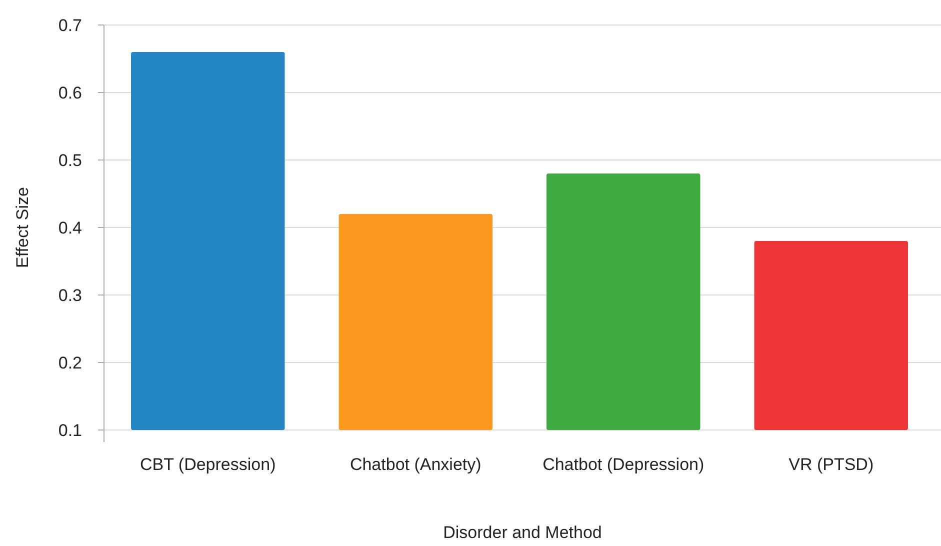 This screenshot has width=941, height=546. What do you see at coordinates (416, 464) in the screenshot?
I see `x-tick-label: Chatbot (Anxiety)` at bounding box center [416, 464].